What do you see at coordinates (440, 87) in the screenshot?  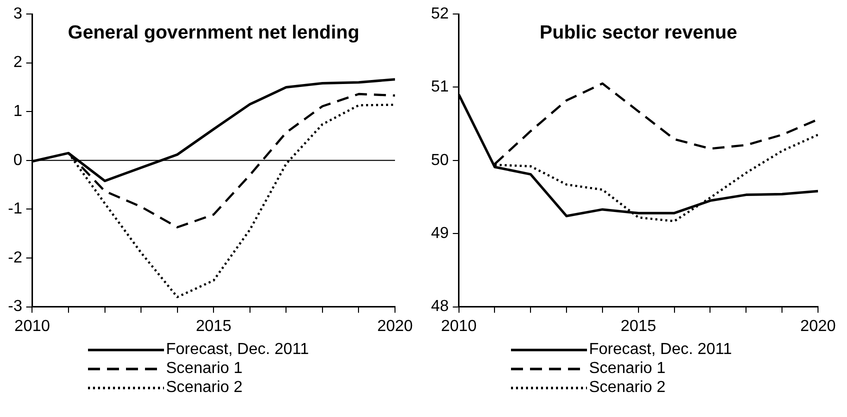 I see `y-tick-label: 51` at bounding box center [440, 87].